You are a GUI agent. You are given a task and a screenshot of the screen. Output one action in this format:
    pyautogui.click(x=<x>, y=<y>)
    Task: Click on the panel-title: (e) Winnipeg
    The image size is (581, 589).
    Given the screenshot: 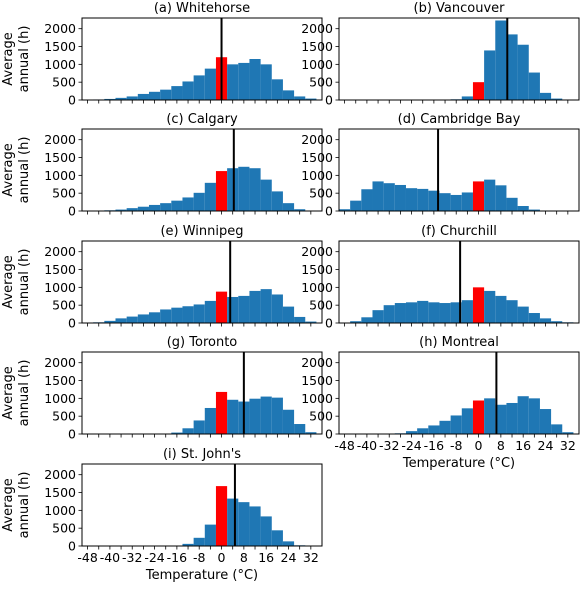 What is the action you would take?
    pyautogui.click(x=201, y=231)
    